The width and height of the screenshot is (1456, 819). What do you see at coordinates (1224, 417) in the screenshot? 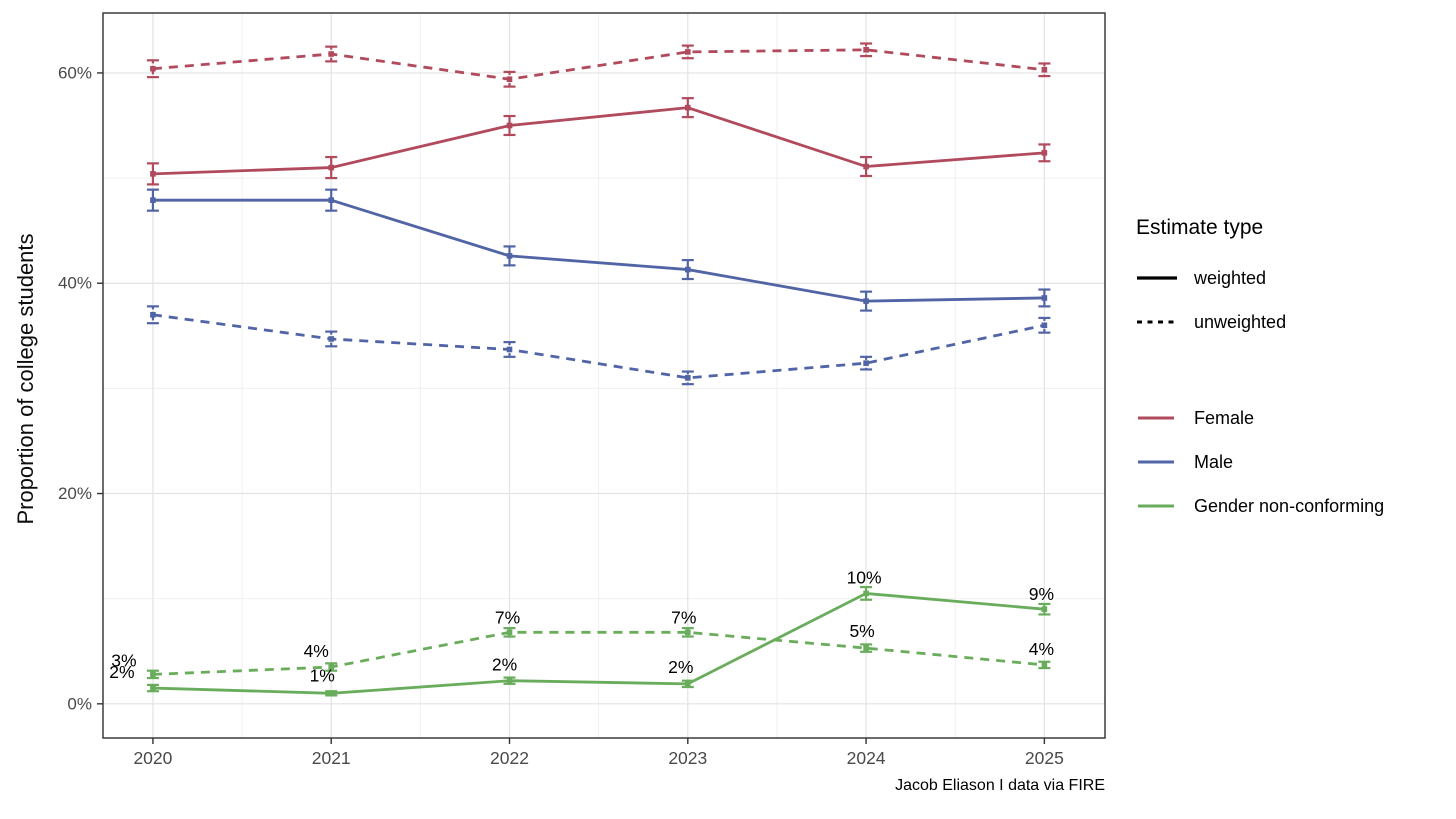
I see `legend-item-label: Female` at bounding box center [1224, 417].